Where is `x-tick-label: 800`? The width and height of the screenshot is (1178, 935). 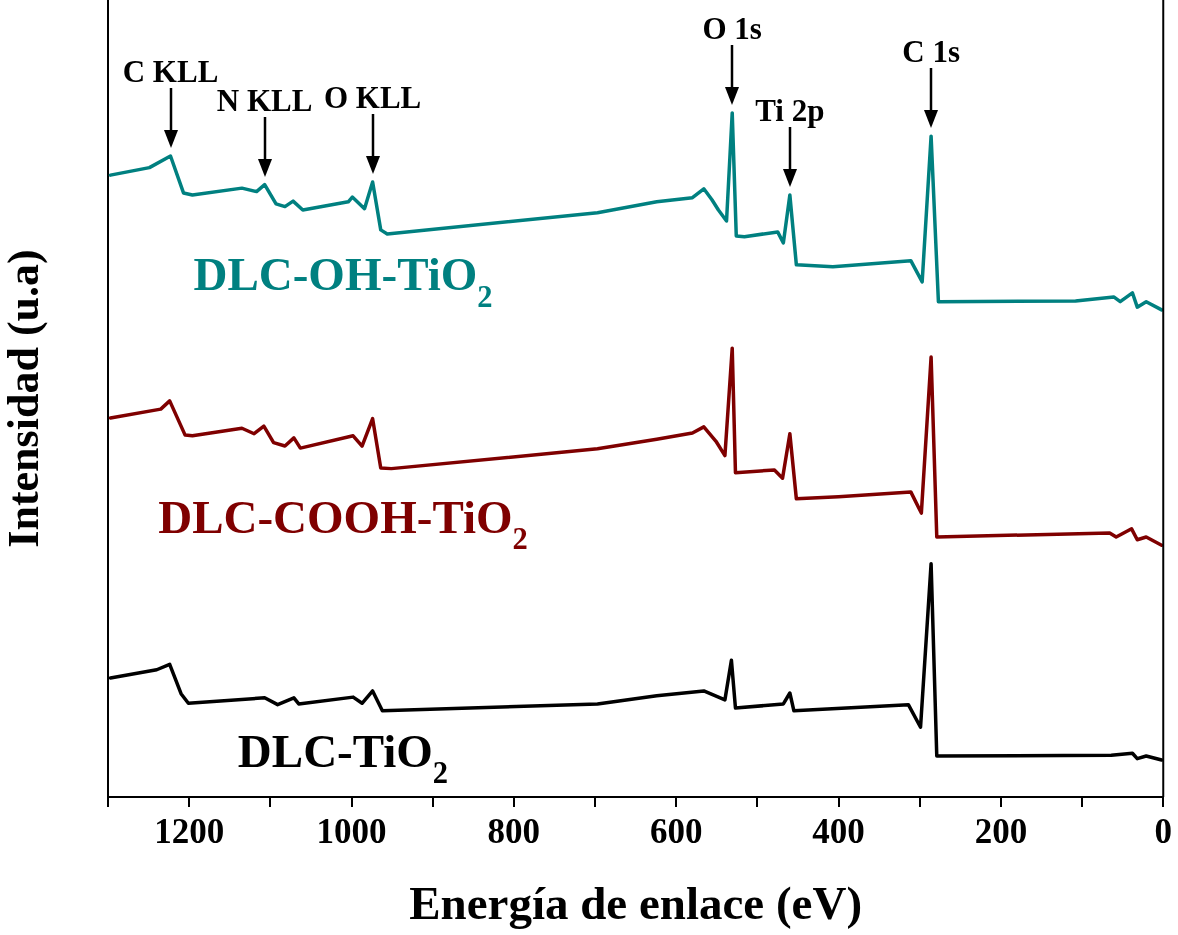
x-tick-label: 800 is located at coordinates (514, 832).